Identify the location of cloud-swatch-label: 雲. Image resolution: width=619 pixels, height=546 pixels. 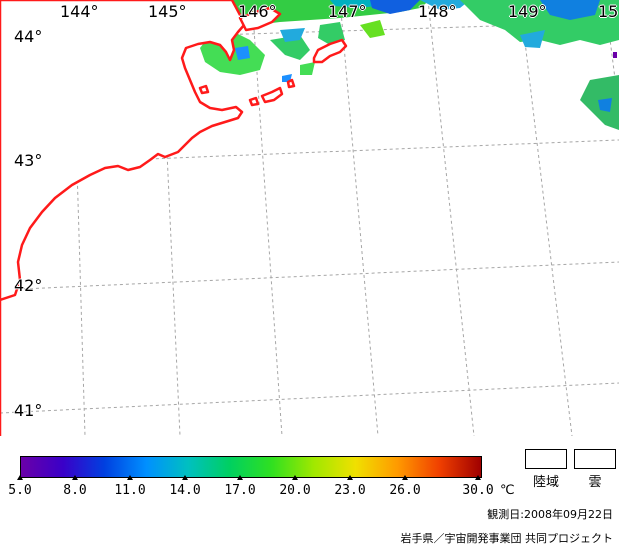
(595, 482).